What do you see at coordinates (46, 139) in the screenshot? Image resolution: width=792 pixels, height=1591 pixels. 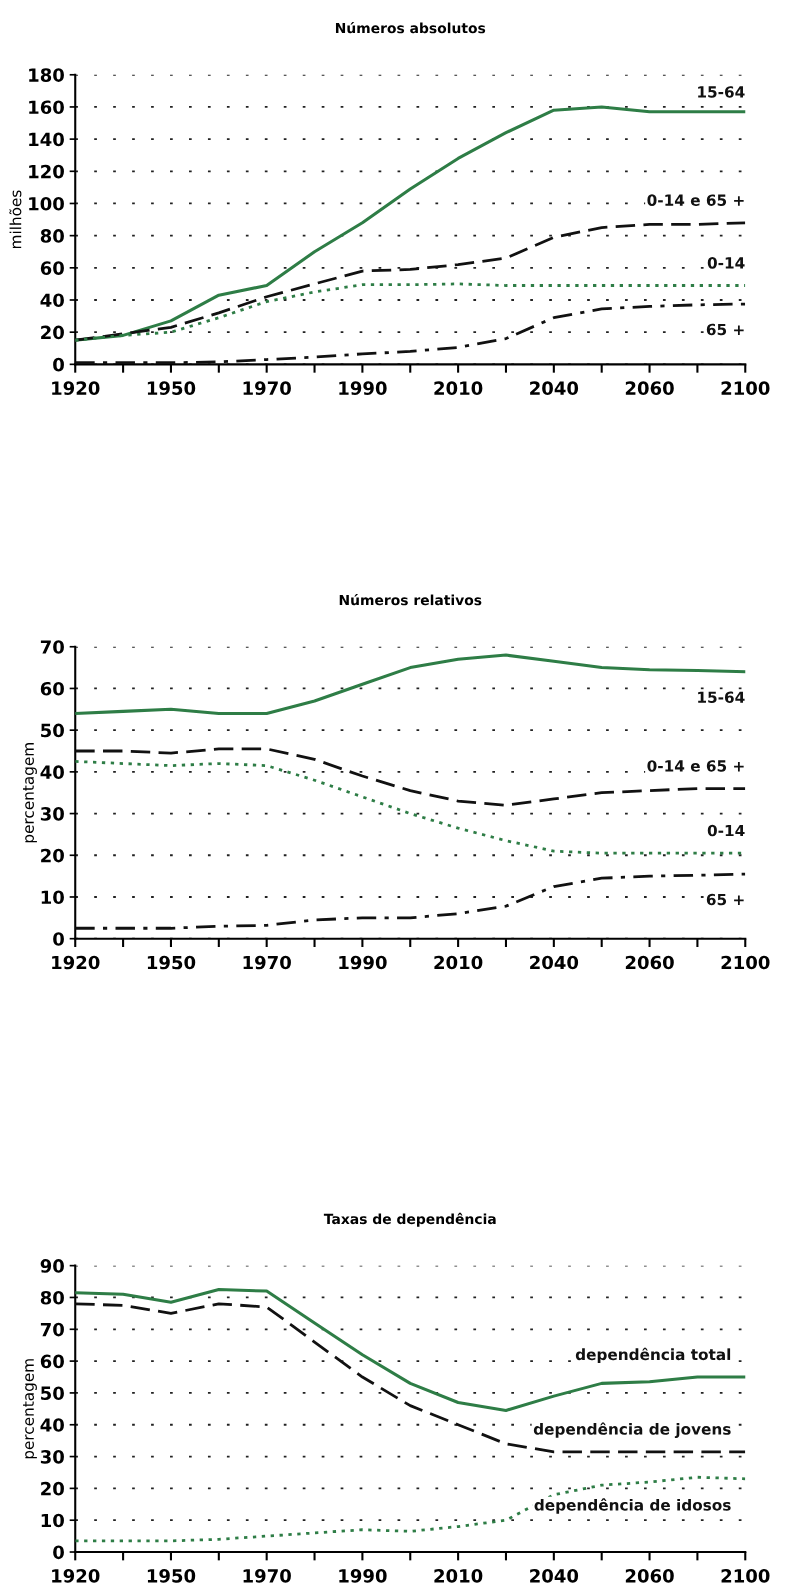 I see `y-tick-label: 140` at bounding box center [46, 139].